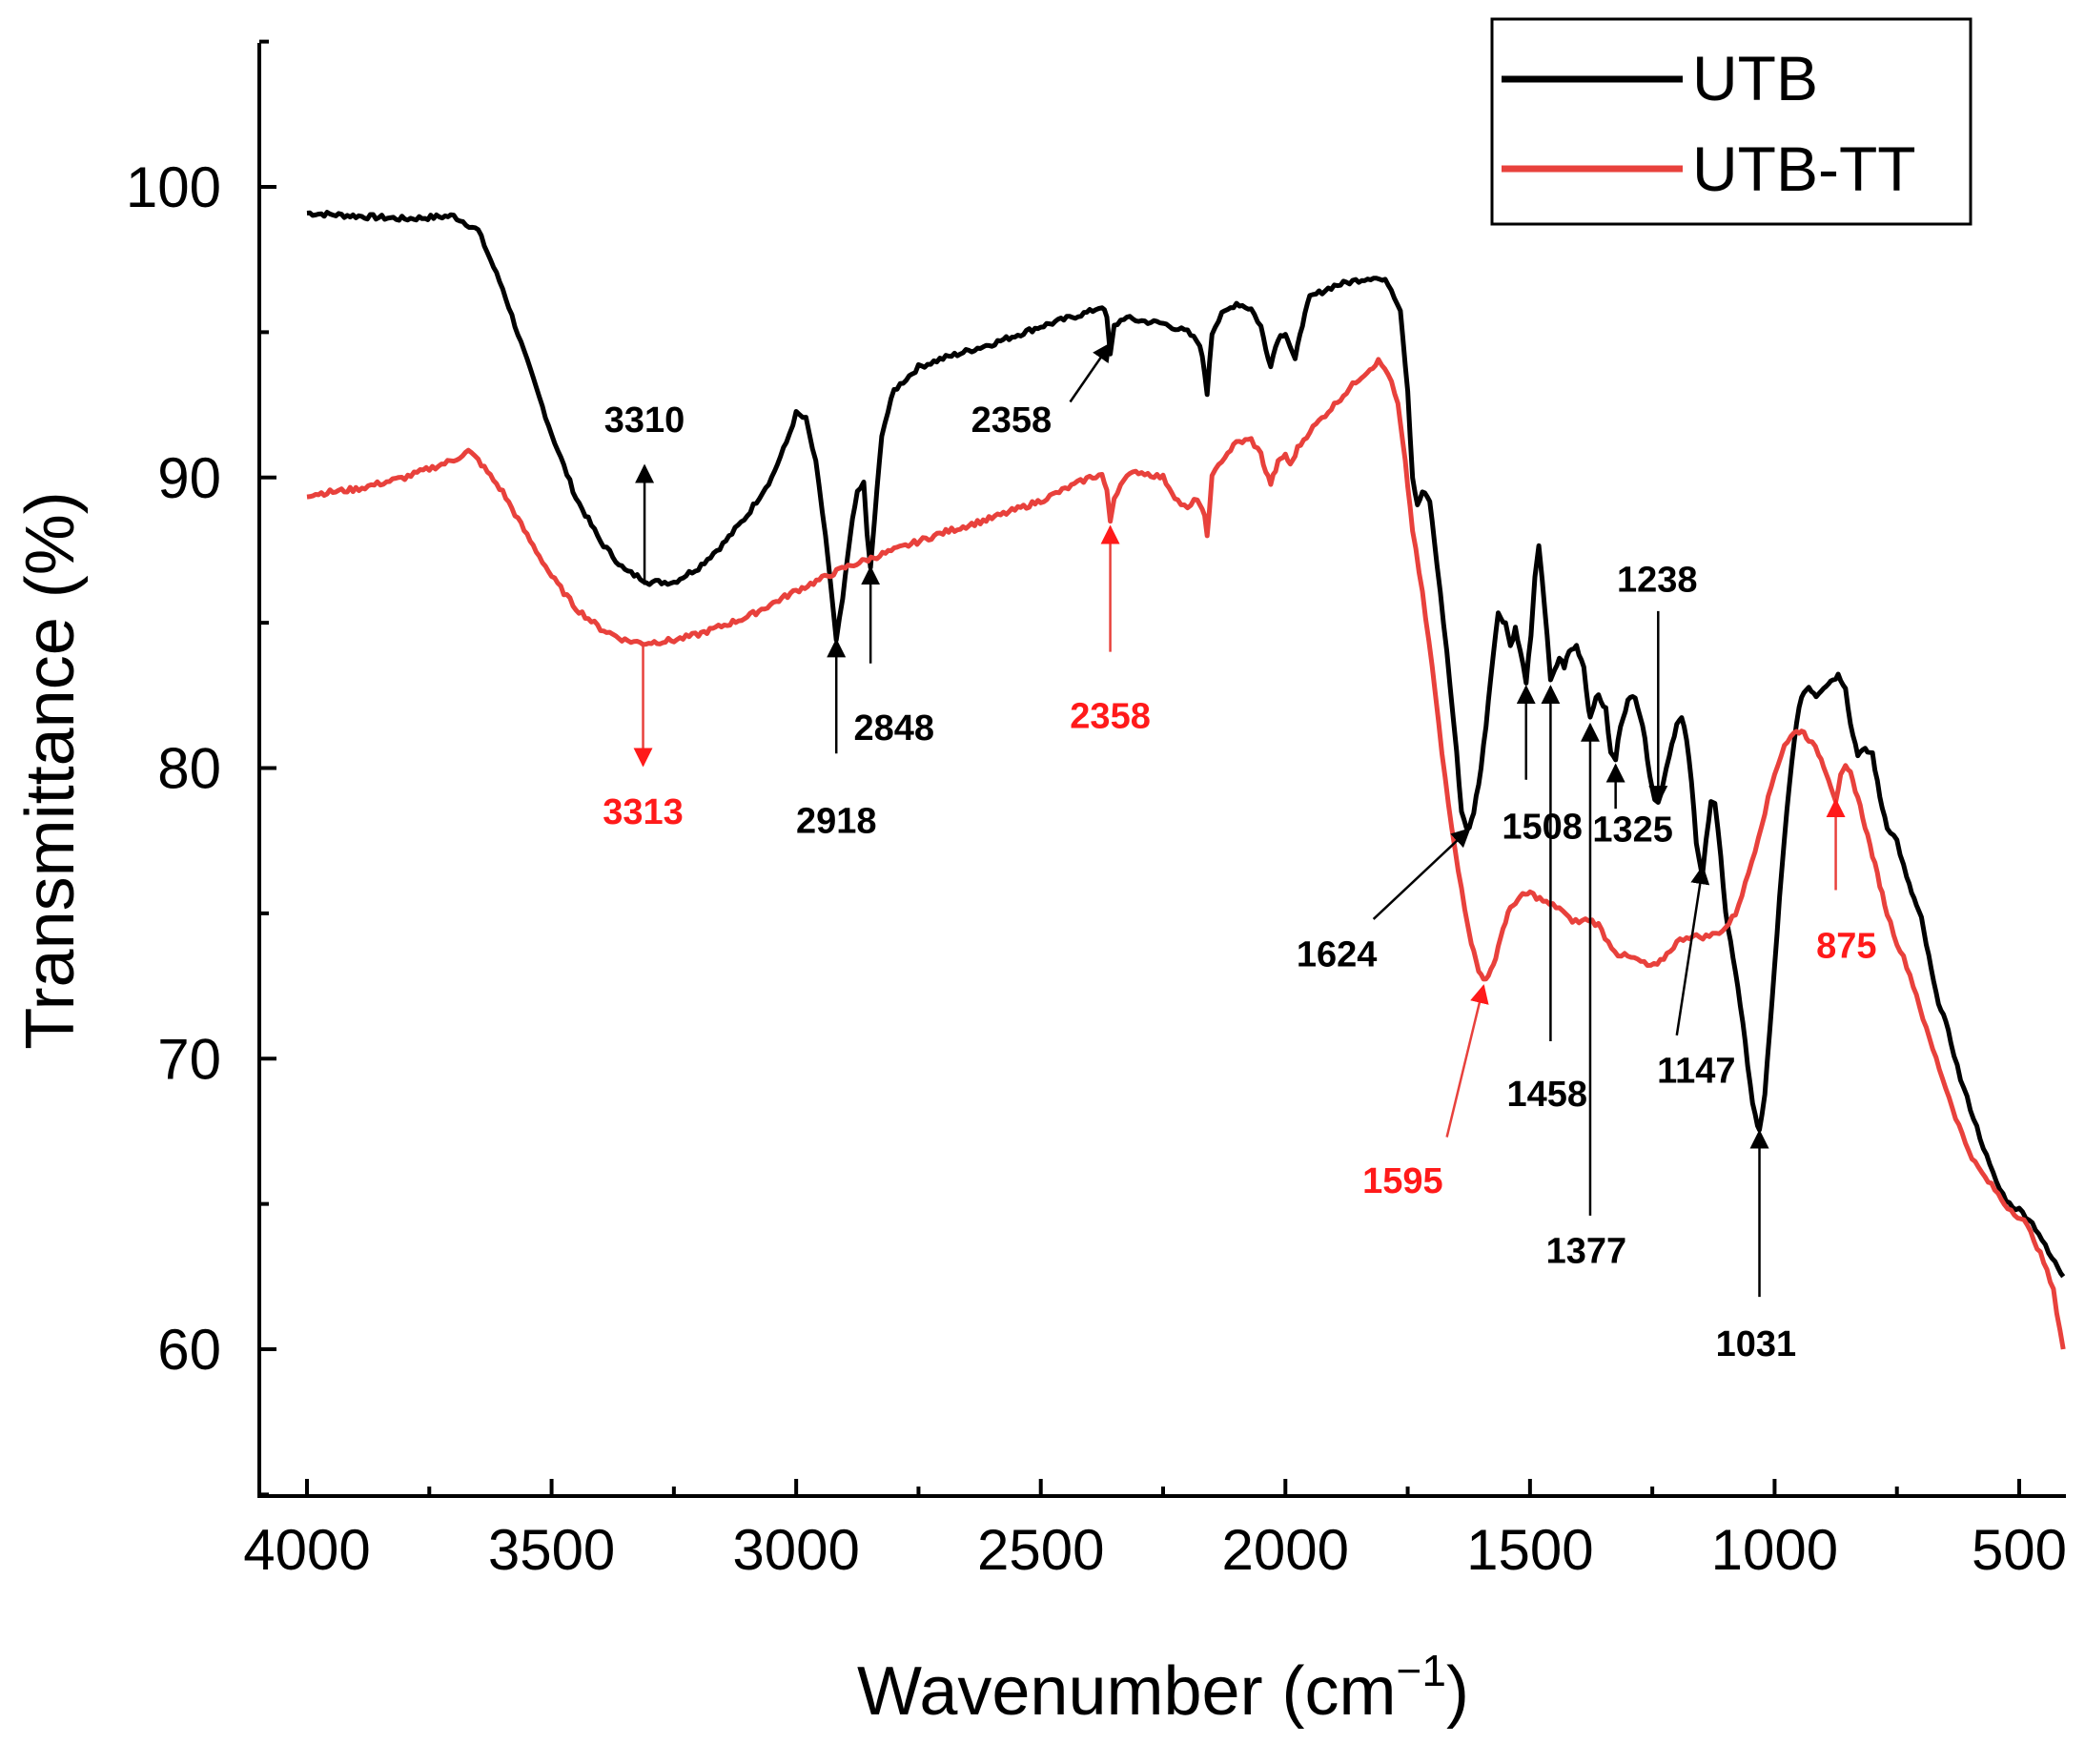 This screenshot has width=2085, height=1764. Describe the element at coordinates (1846, 946) in the screenshot. I see `peak-label-875: 875` at that location.